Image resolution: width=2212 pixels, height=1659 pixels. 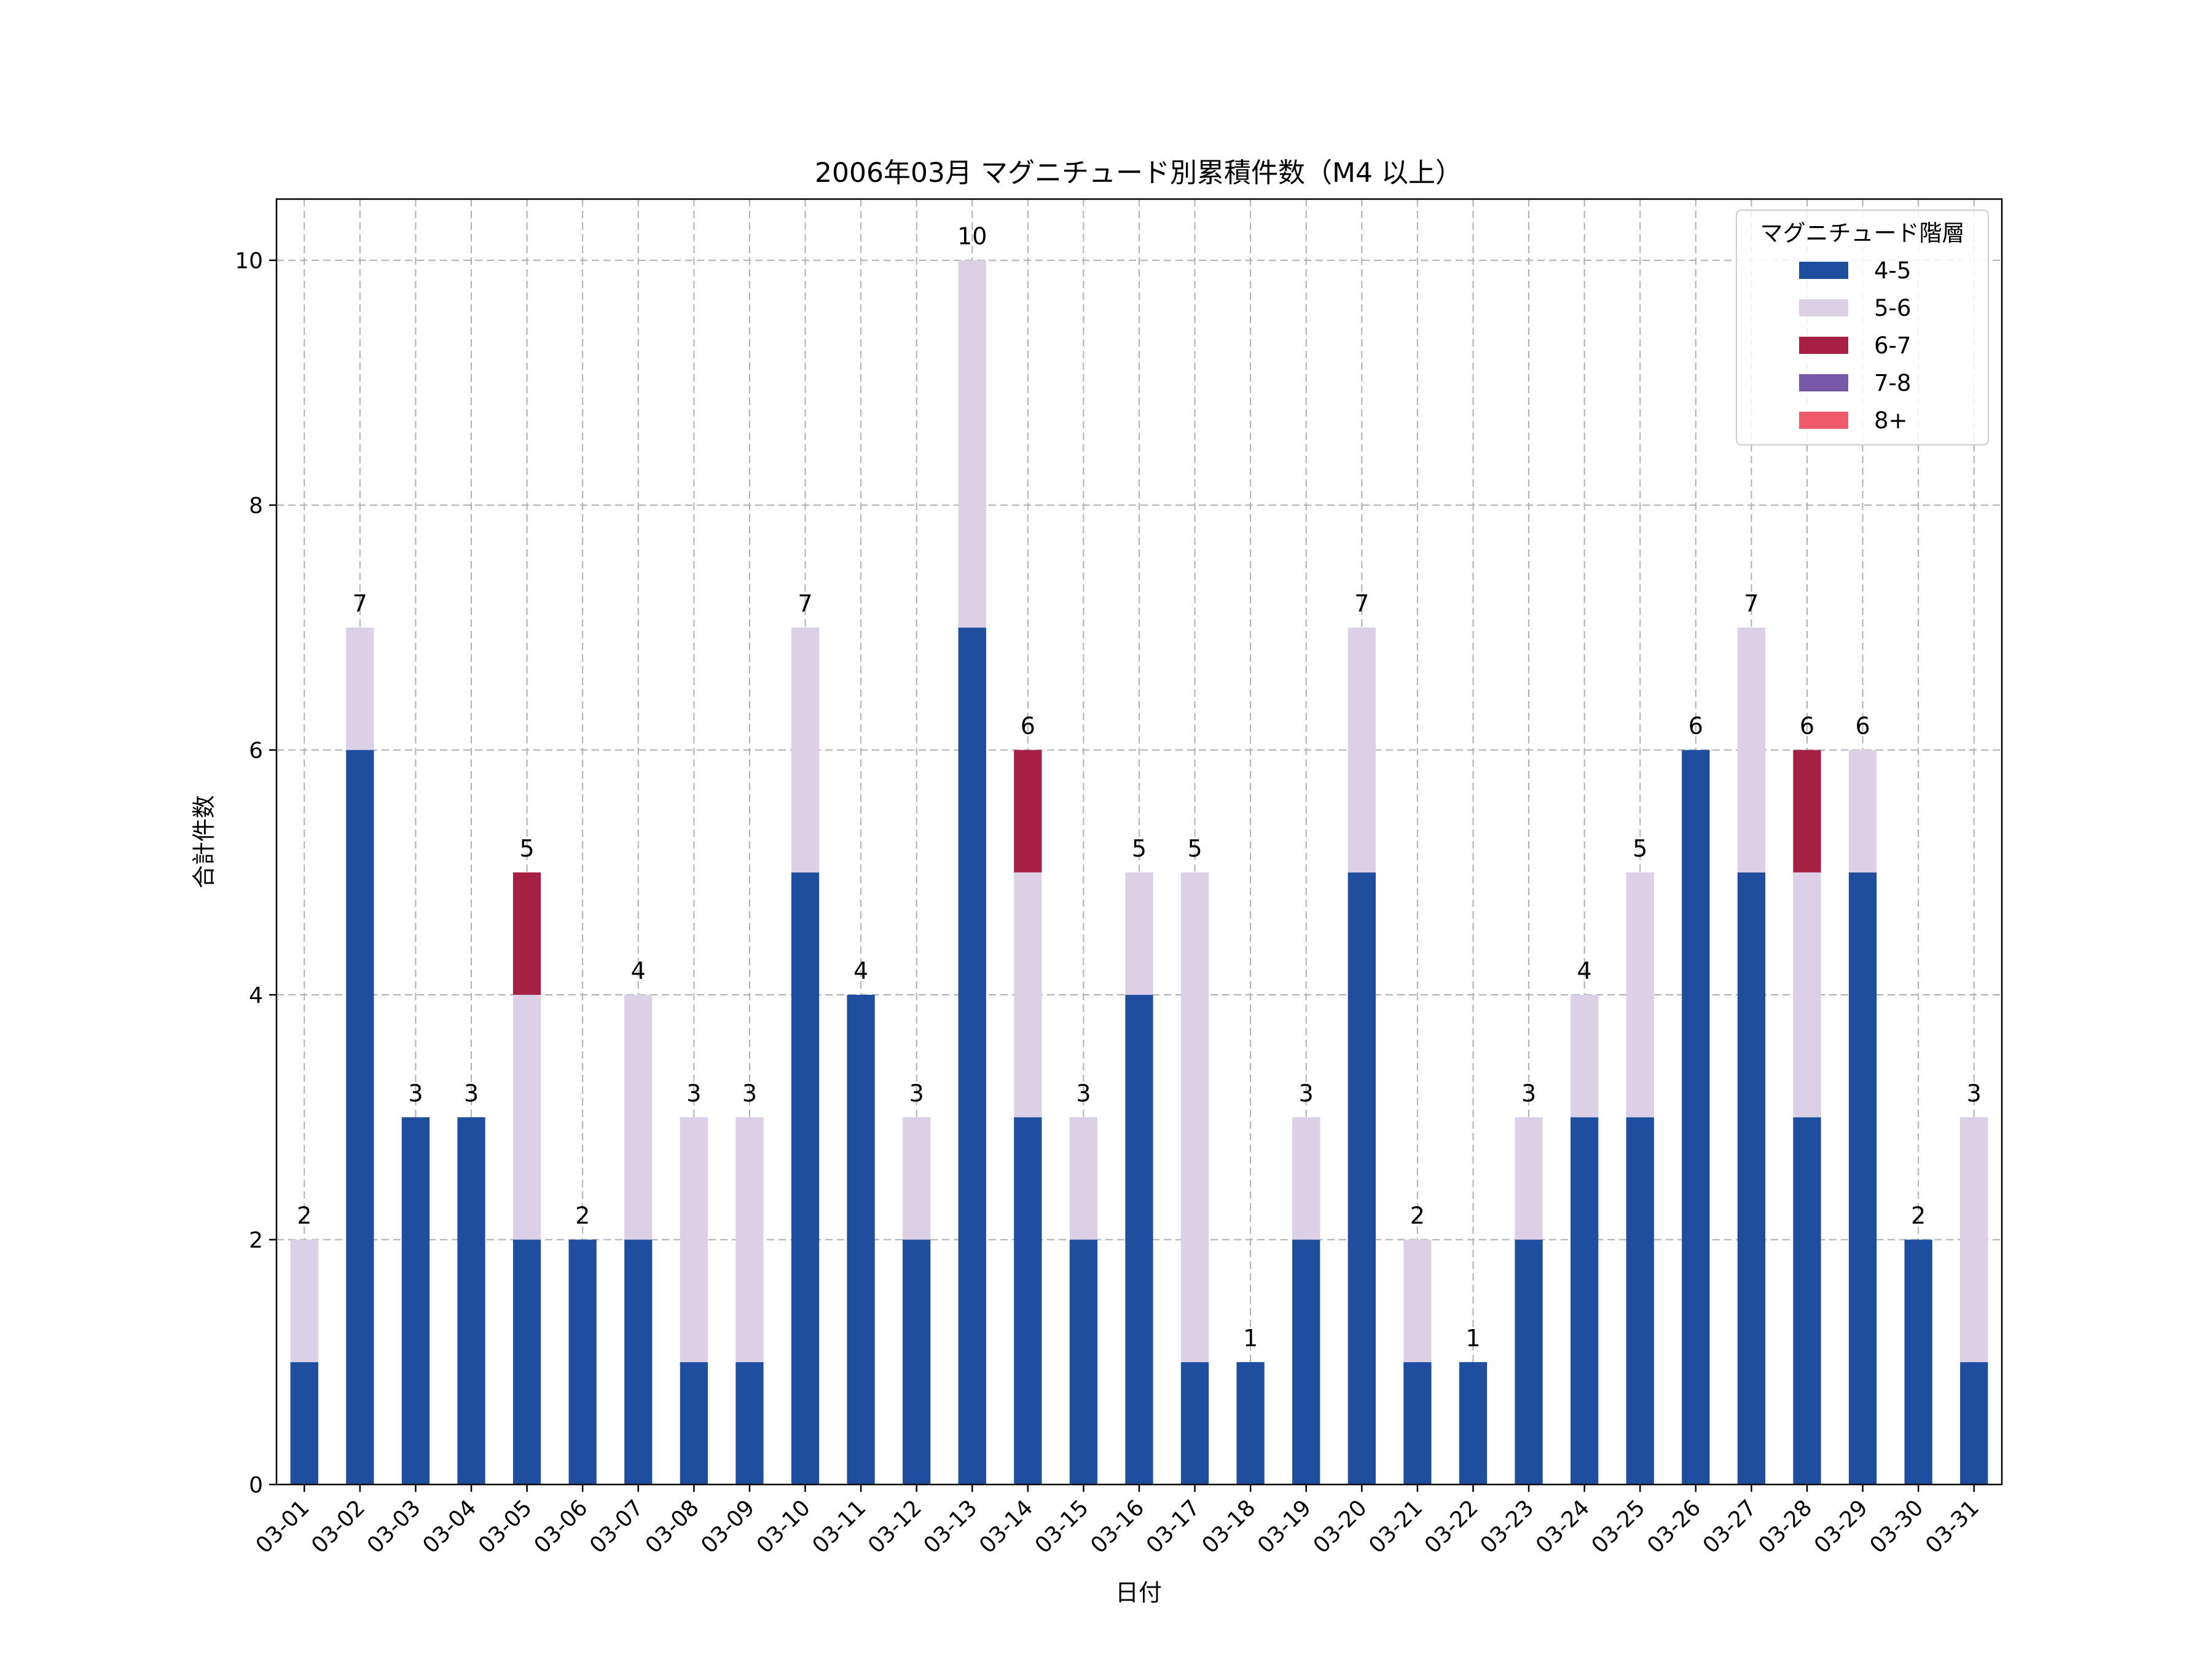 I want to click on x-tick-label: 03-16, so click(x=1117, y=1526).